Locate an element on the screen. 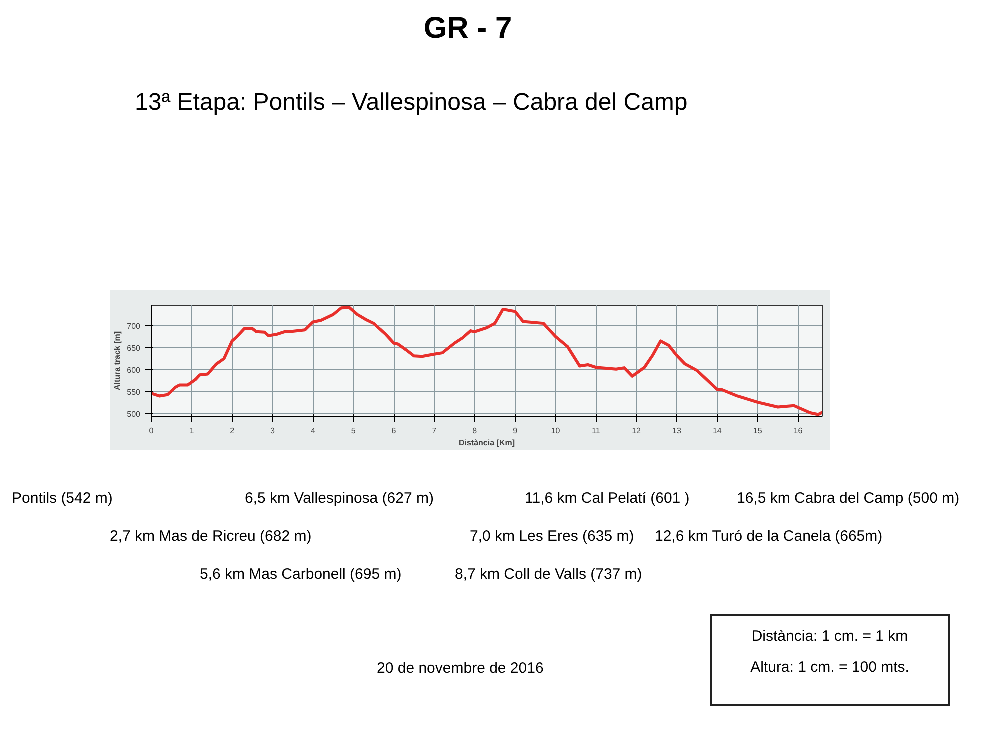 This screenshot has width=1000, height=736. x-tick-label: 4 is located at coordinates (313, 431).